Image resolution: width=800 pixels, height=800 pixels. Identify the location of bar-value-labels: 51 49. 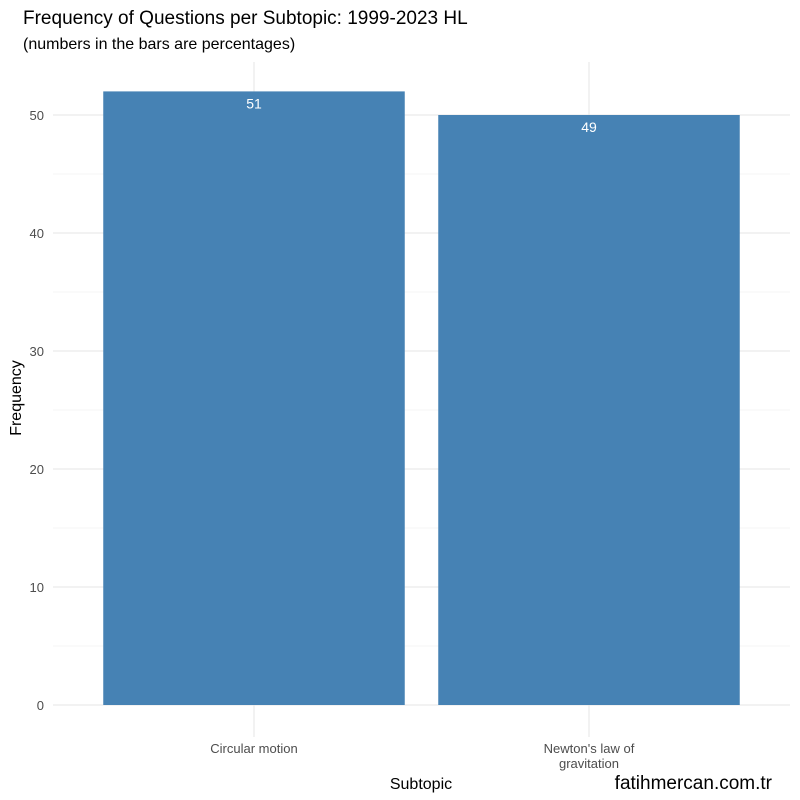
(421, 115).